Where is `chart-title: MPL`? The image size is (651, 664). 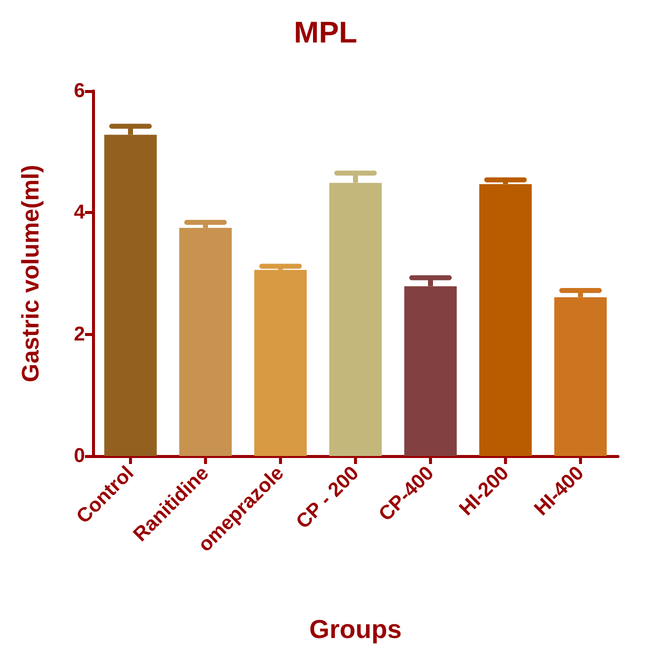 chart-title: MPL is located at coordinates (326, 33).